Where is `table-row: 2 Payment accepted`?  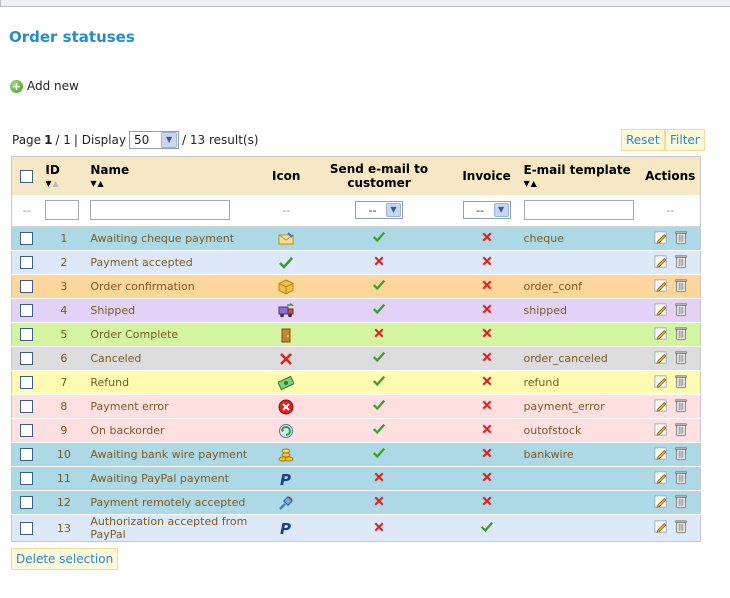 table-row: 2 Payment accepted is located at coordinates (356, 262).